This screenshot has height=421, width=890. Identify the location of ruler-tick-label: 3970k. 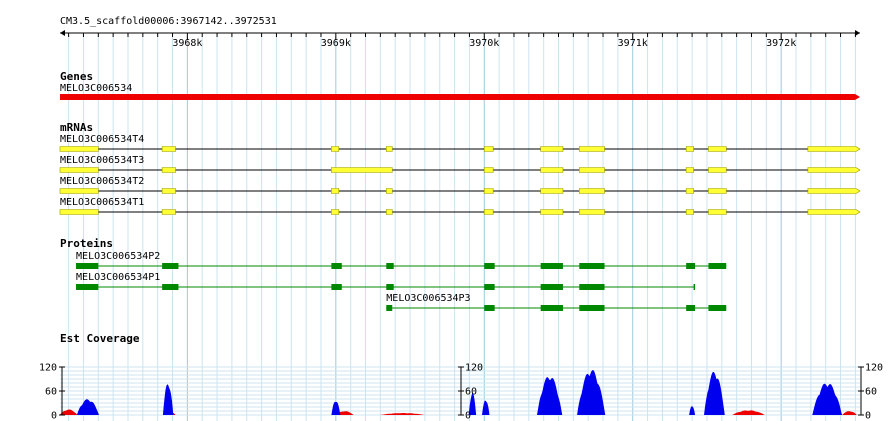
(484, 43).